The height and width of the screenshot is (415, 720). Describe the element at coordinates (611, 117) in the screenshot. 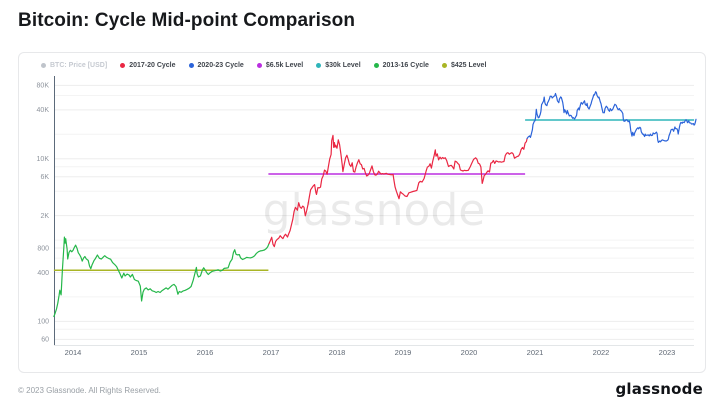

I see `series-2020-23-cycle` at that location.